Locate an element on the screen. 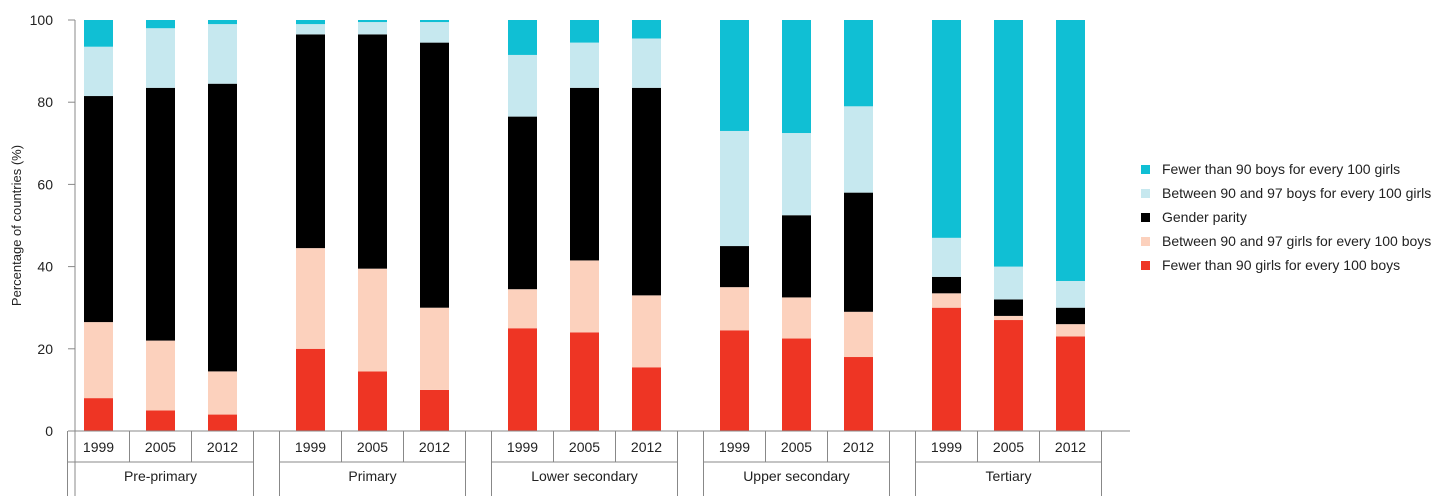 Image resolution: width=1451 pixels, height=501 pixels. x-group-label: Primary is located at coordinates (372, 476).